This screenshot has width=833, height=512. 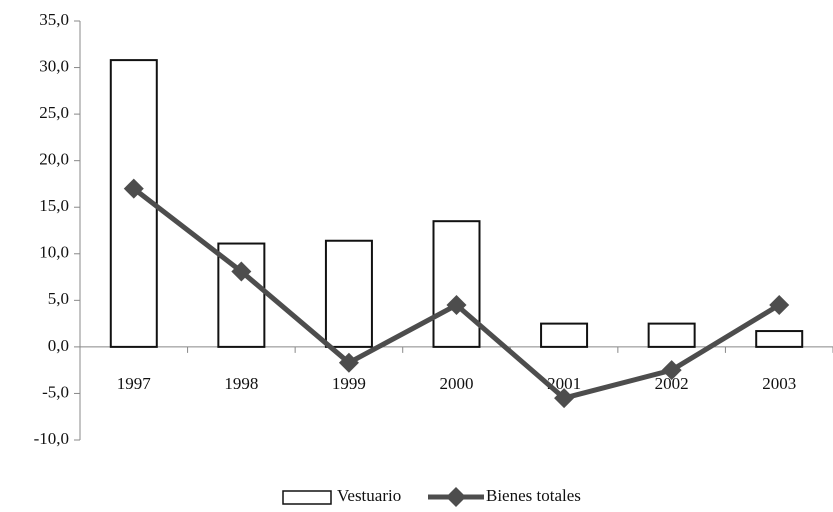 What do you see at coordinates (54, 65) in the screenshot?
I see `y-tick-label: 30,0` at bounding box center [54, 65].